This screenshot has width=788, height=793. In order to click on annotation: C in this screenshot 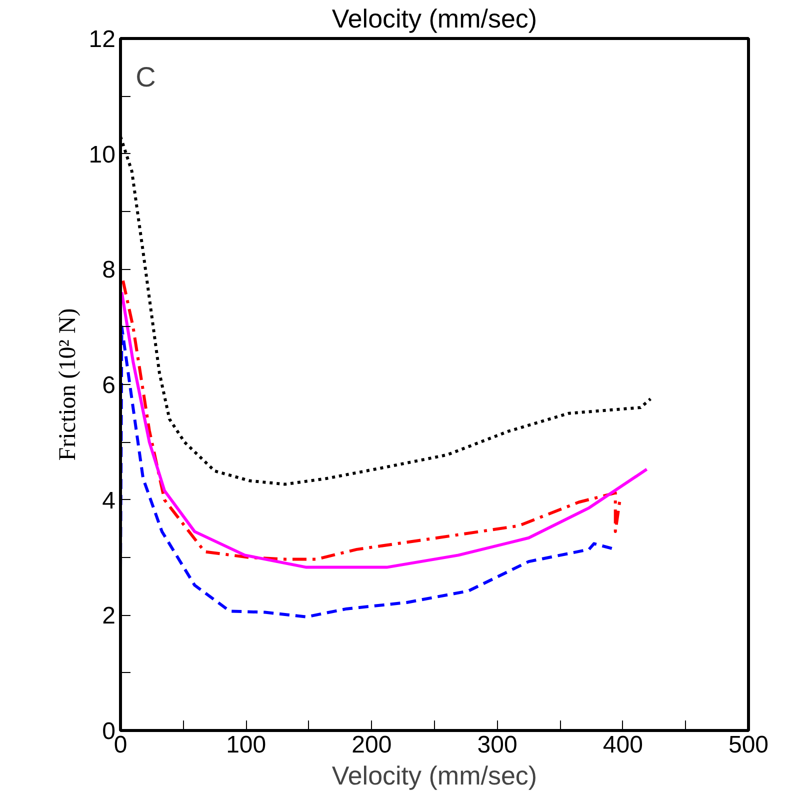, I will do `click(146, 77)`.